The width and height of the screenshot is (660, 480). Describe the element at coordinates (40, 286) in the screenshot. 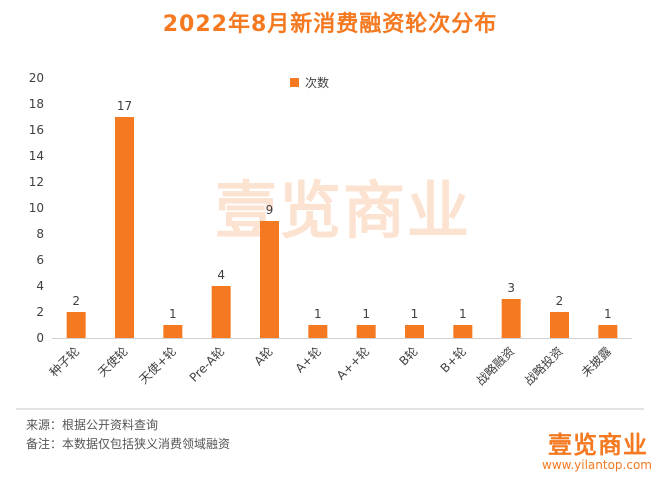

I see `y-tick-label: 4` at that location.